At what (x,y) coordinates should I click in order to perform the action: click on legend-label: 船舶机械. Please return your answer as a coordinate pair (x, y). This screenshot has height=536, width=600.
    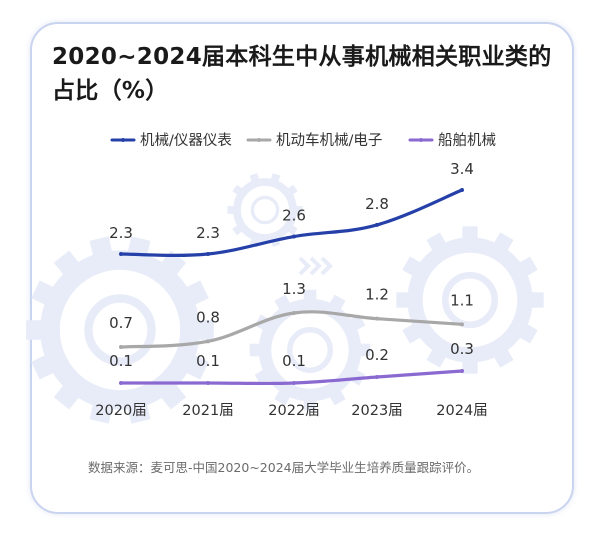
    Looking at the image, I should click on (467, 140).